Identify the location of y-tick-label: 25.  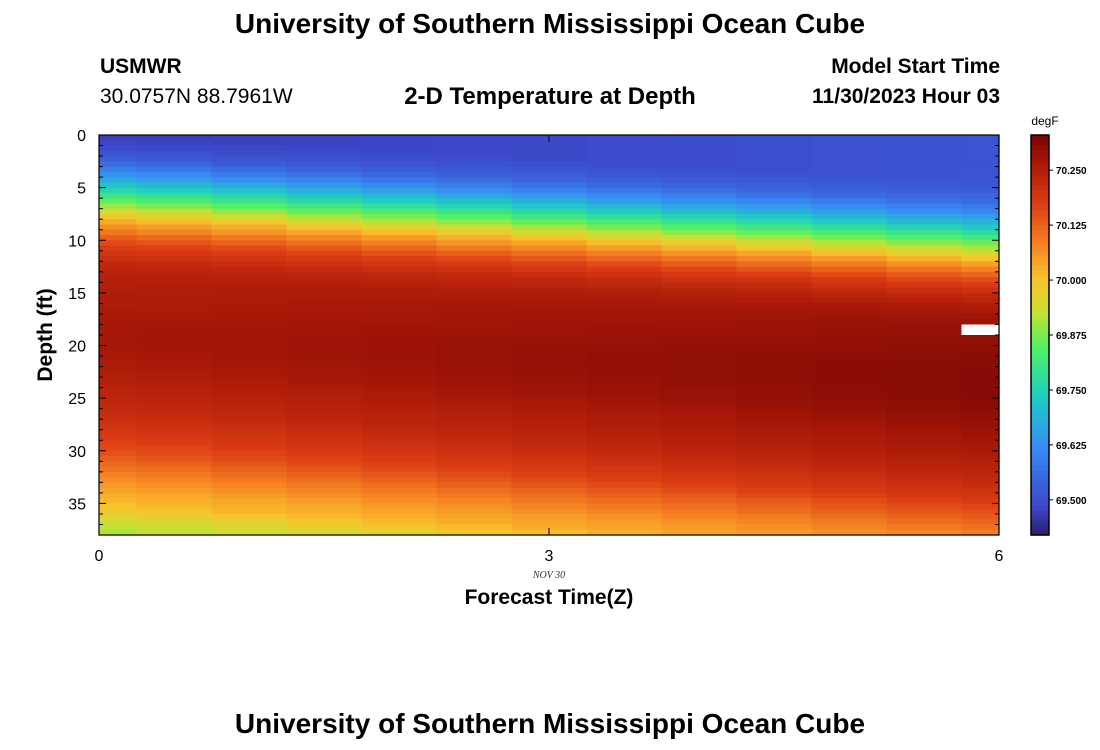
(77, 399).